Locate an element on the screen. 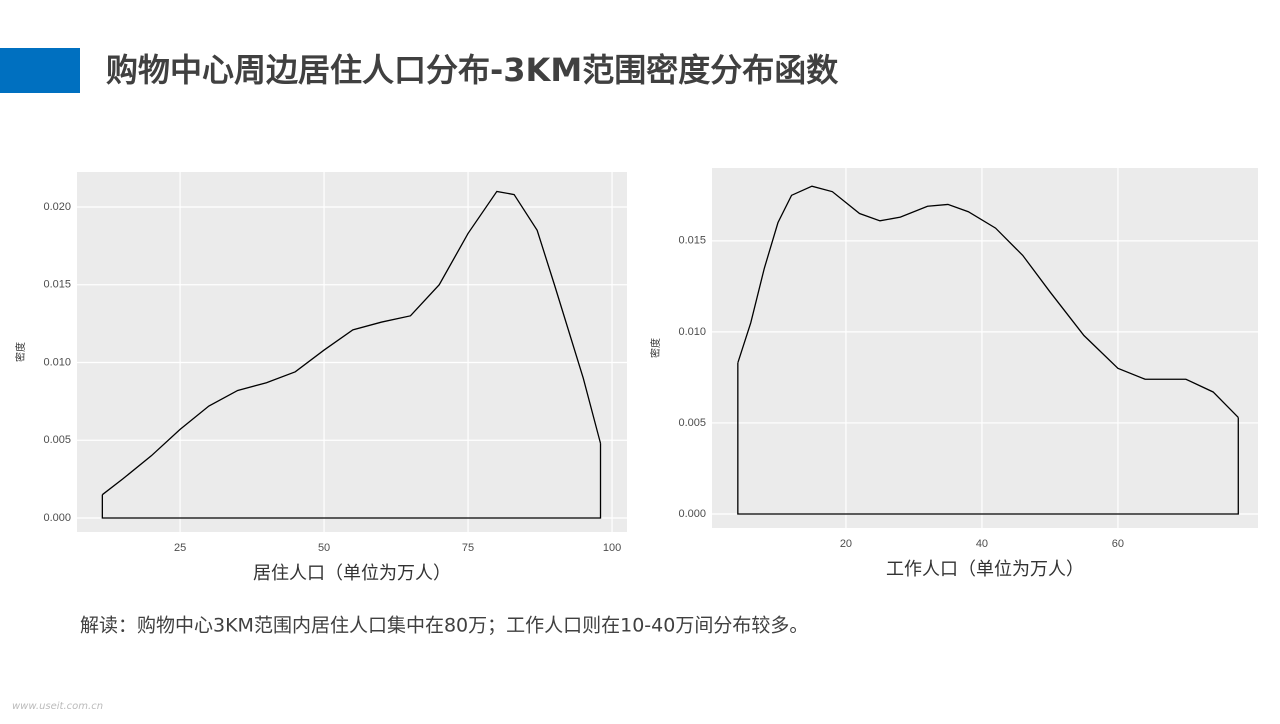 The height and width of the screenshot is (724, 1280). watermark: www.useit.com.cn is located at coordinates (57, 706).